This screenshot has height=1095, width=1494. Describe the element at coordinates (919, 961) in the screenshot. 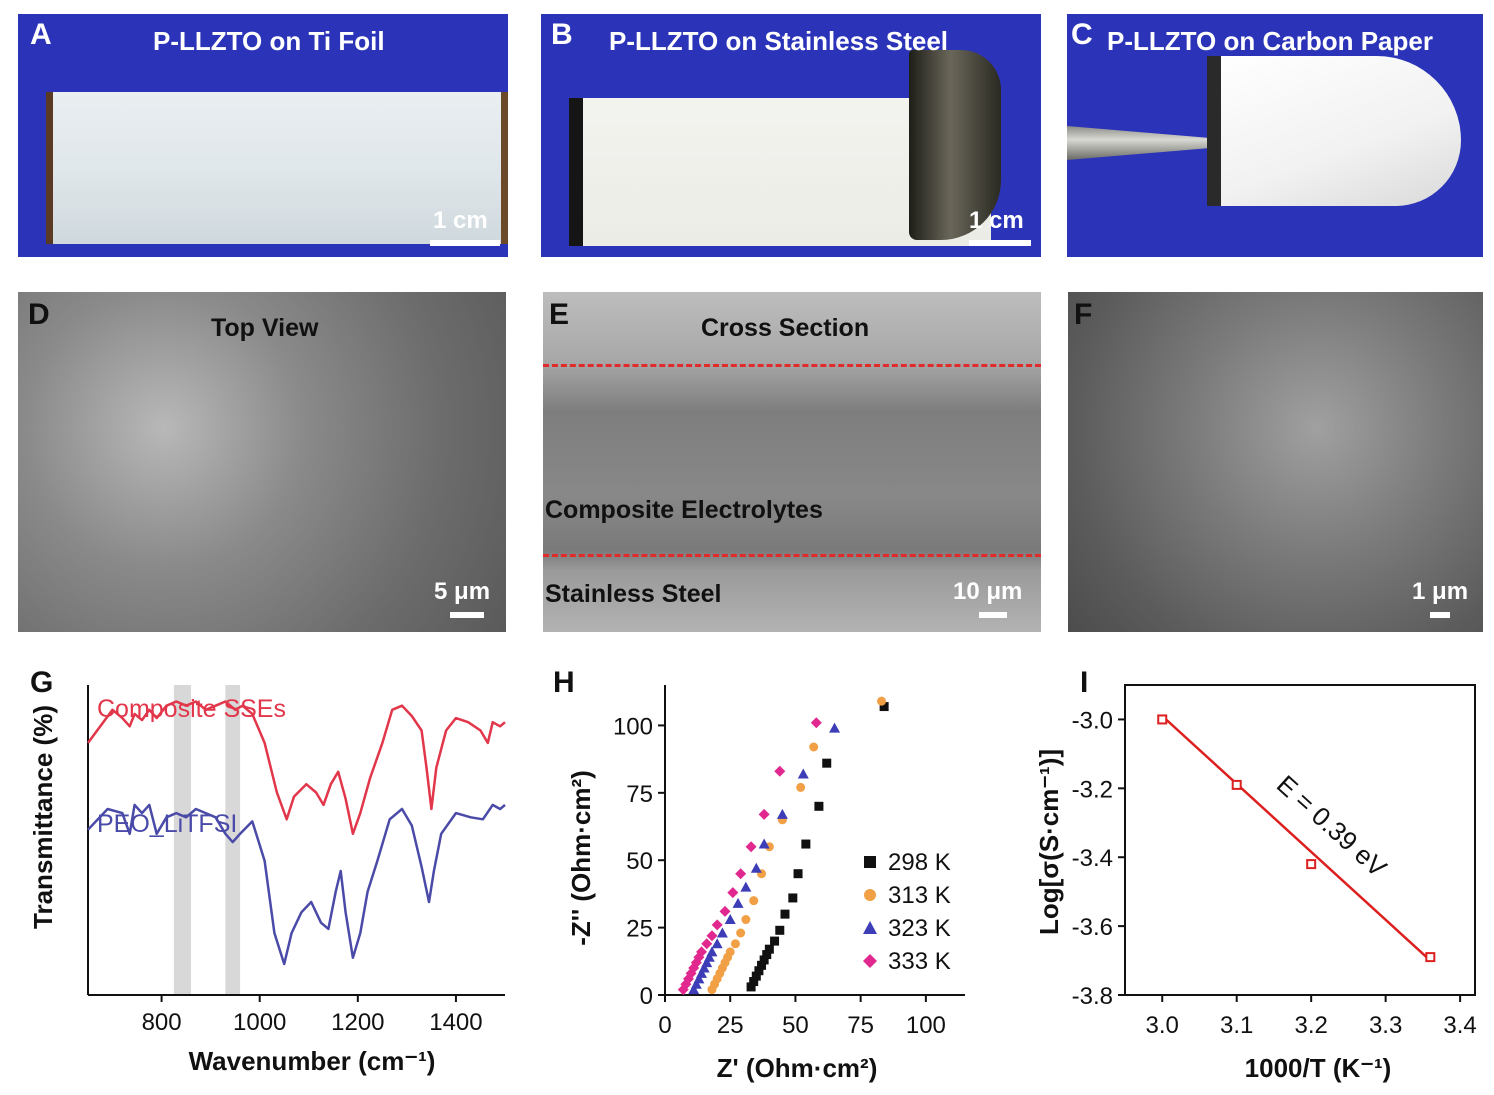

I see `legend-label: 333 K` at that location.